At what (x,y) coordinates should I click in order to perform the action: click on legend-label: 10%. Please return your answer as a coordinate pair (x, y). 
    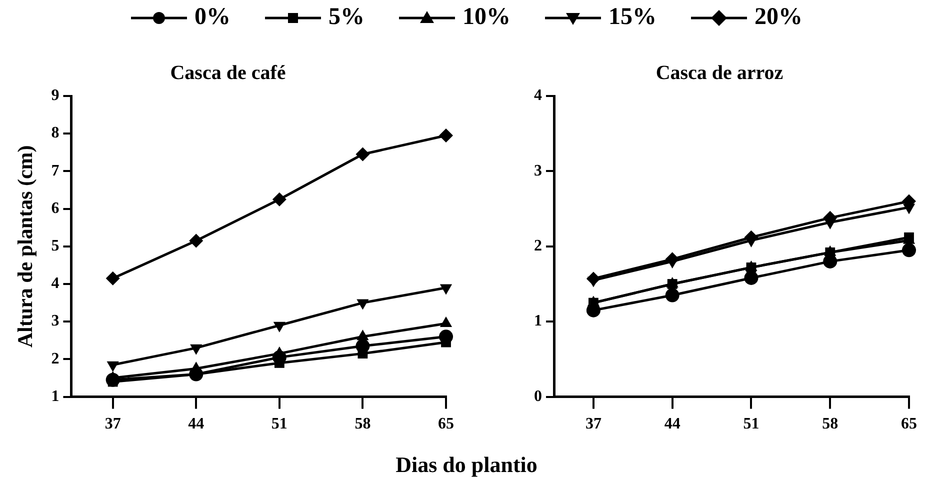
    Looking at the image, I should click on (486, 17).